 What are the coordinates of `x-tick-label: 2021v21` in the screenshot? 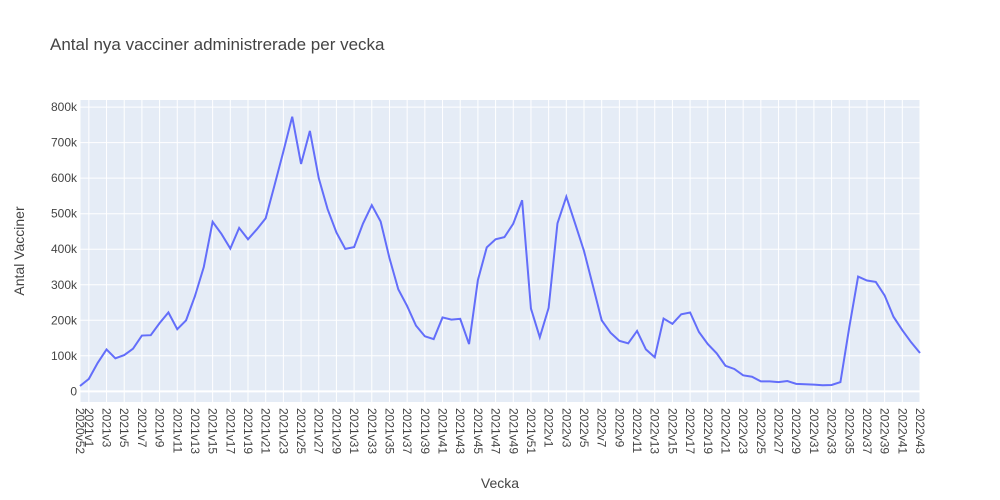 It's located at (266, 431).